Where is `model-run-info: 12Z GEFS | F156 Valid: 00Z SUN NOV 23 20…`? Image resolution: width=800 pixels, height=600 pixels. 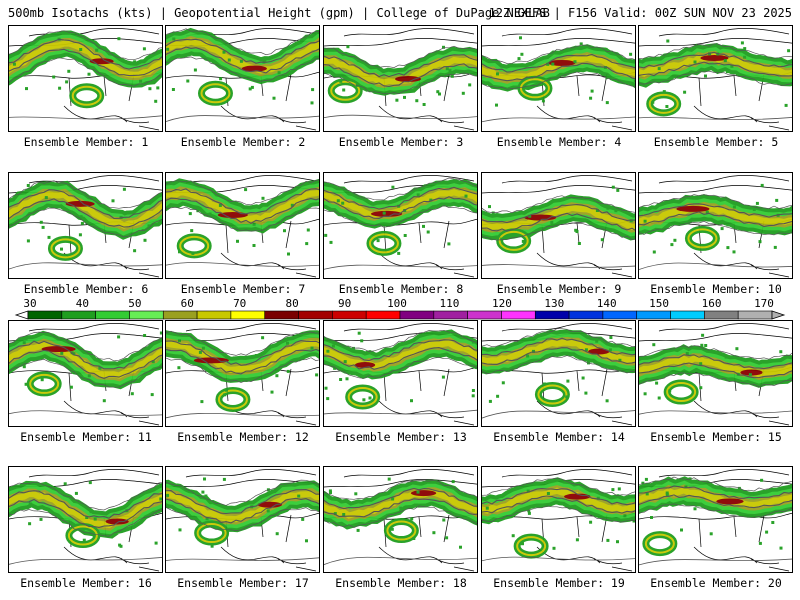
model-run-info: 12Z GEFS | F156 Valid: 00Z SUN NOV 23 20… is located at coordinates (640, 13).